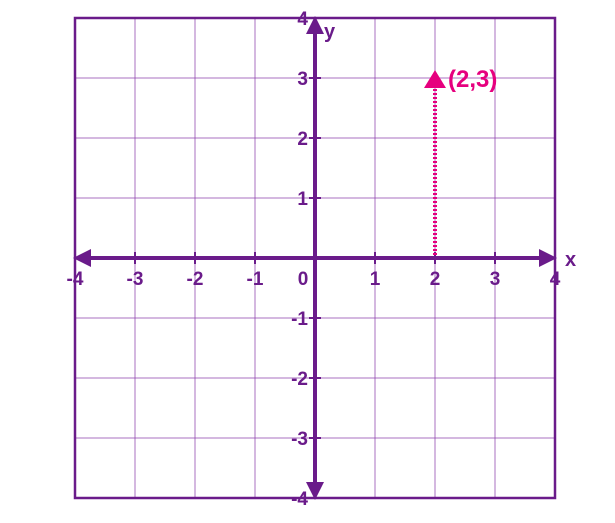 The height and width of the screenshot is (523, 615). What do you see at coordinates (82, 258) in the screenshot?
I see `x-axis-arrow-left-icon` at bounding box center [82, 258].